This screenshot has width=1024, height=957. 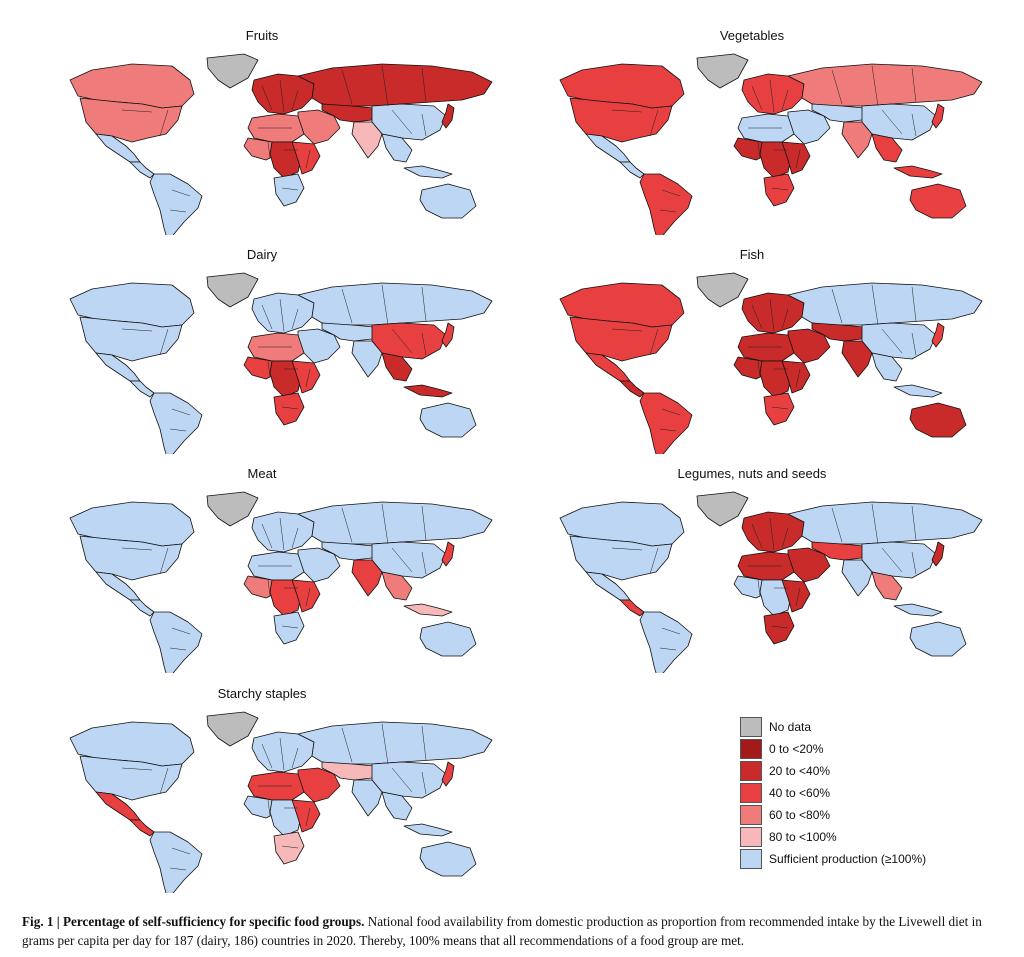 What do you see at coordinates (751, 793) in the screenshot?
I see `legend-swatch` at bounding box center [751, 793].